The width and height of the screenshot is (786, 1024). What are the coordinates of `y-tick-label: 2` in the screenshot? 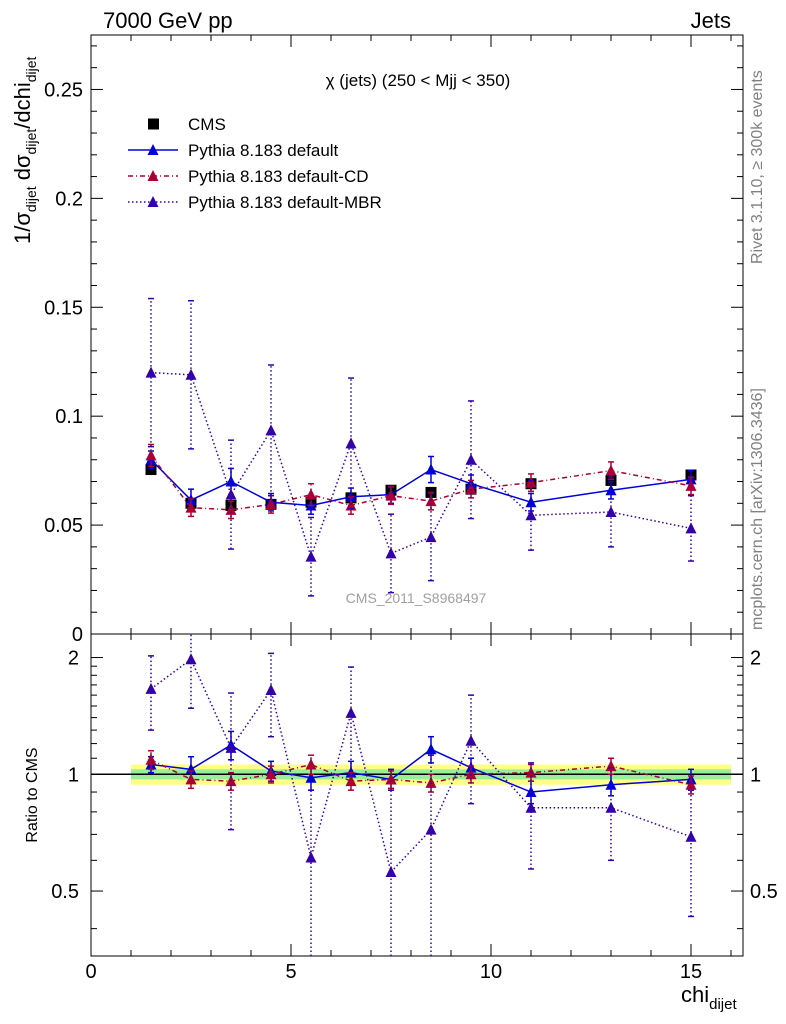 It's located at (73, 659).